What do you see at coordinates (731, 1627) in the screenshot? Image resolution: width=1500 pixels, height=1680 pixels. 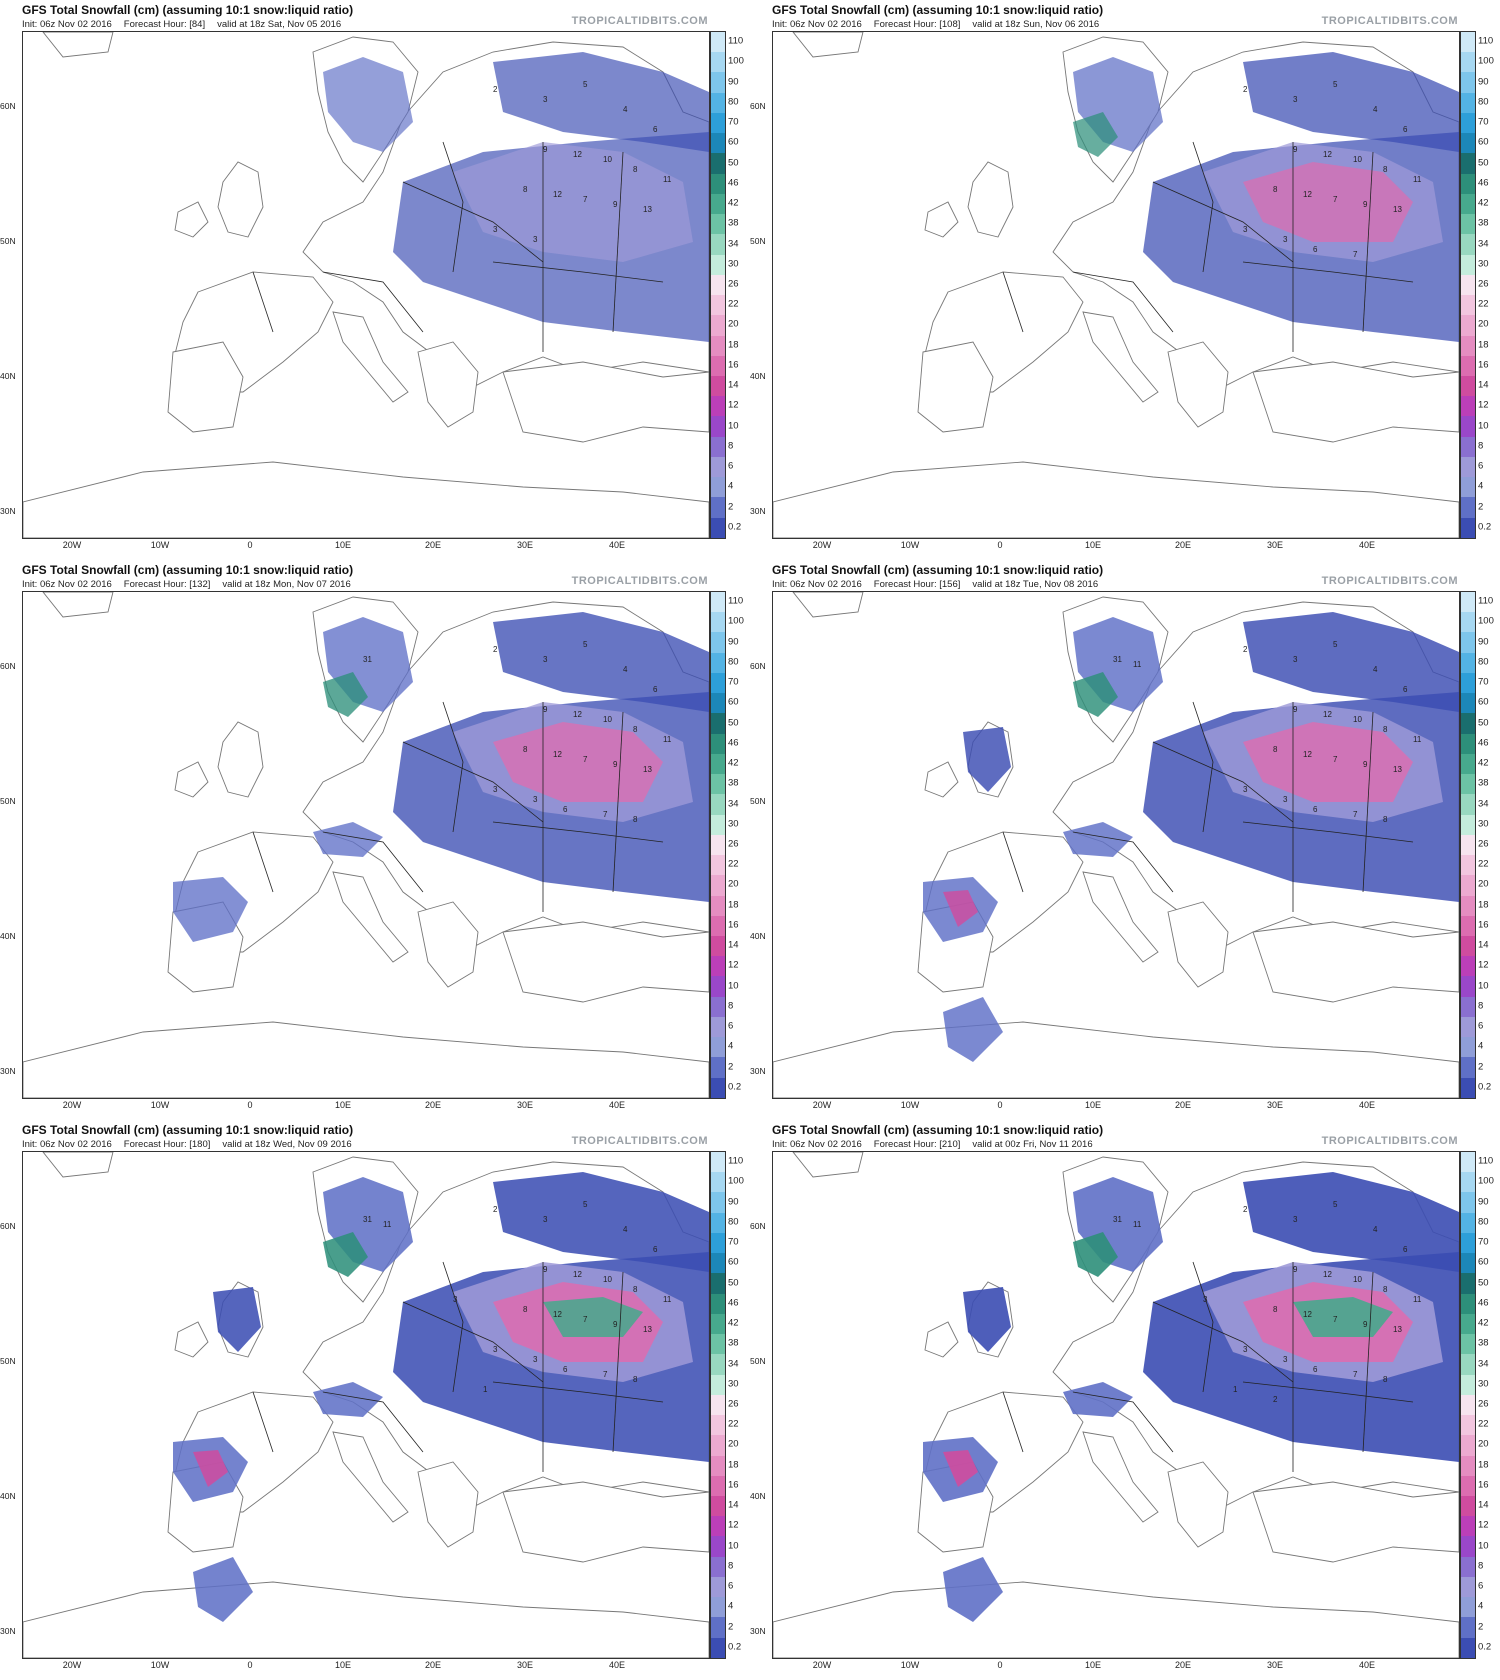 I see `colorbar-label: 2` at bounding box center [731, 1627].